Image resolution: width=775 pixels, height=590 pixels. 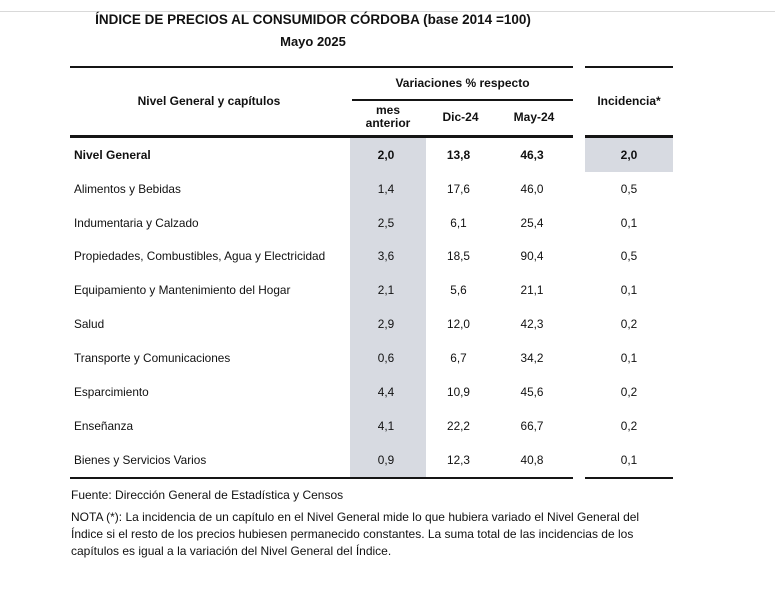 I want to click on cell-may-24: 46,0, so click(x=532, y=188).